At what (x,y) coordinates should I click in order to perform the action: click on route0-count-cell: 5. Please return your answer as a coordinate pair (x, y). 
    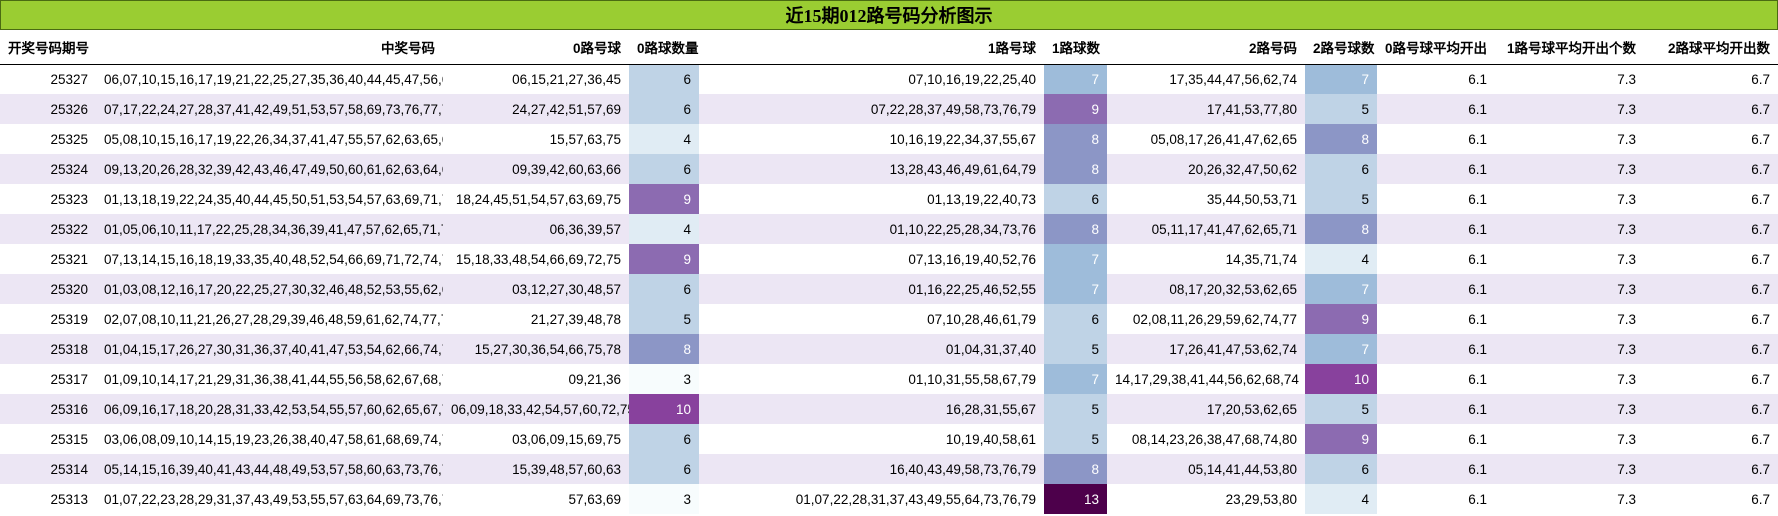
    Looking at the image, I should click on (664, 319).